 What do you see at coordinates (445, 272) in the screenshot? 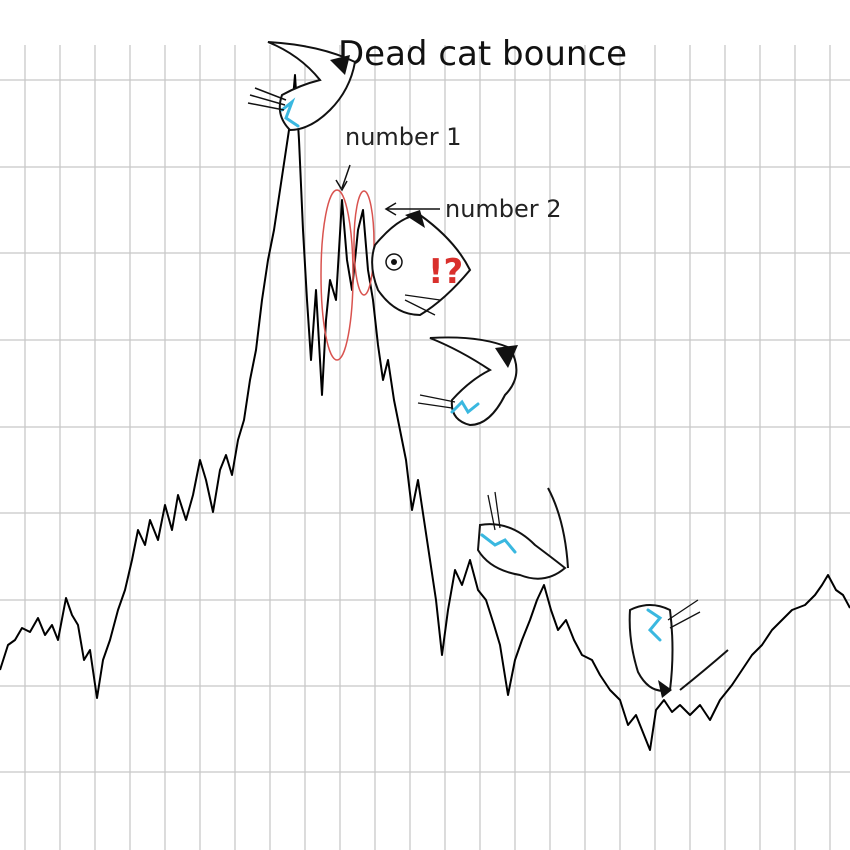
I see `exclamation: !?` at bounding box center [445, 272].